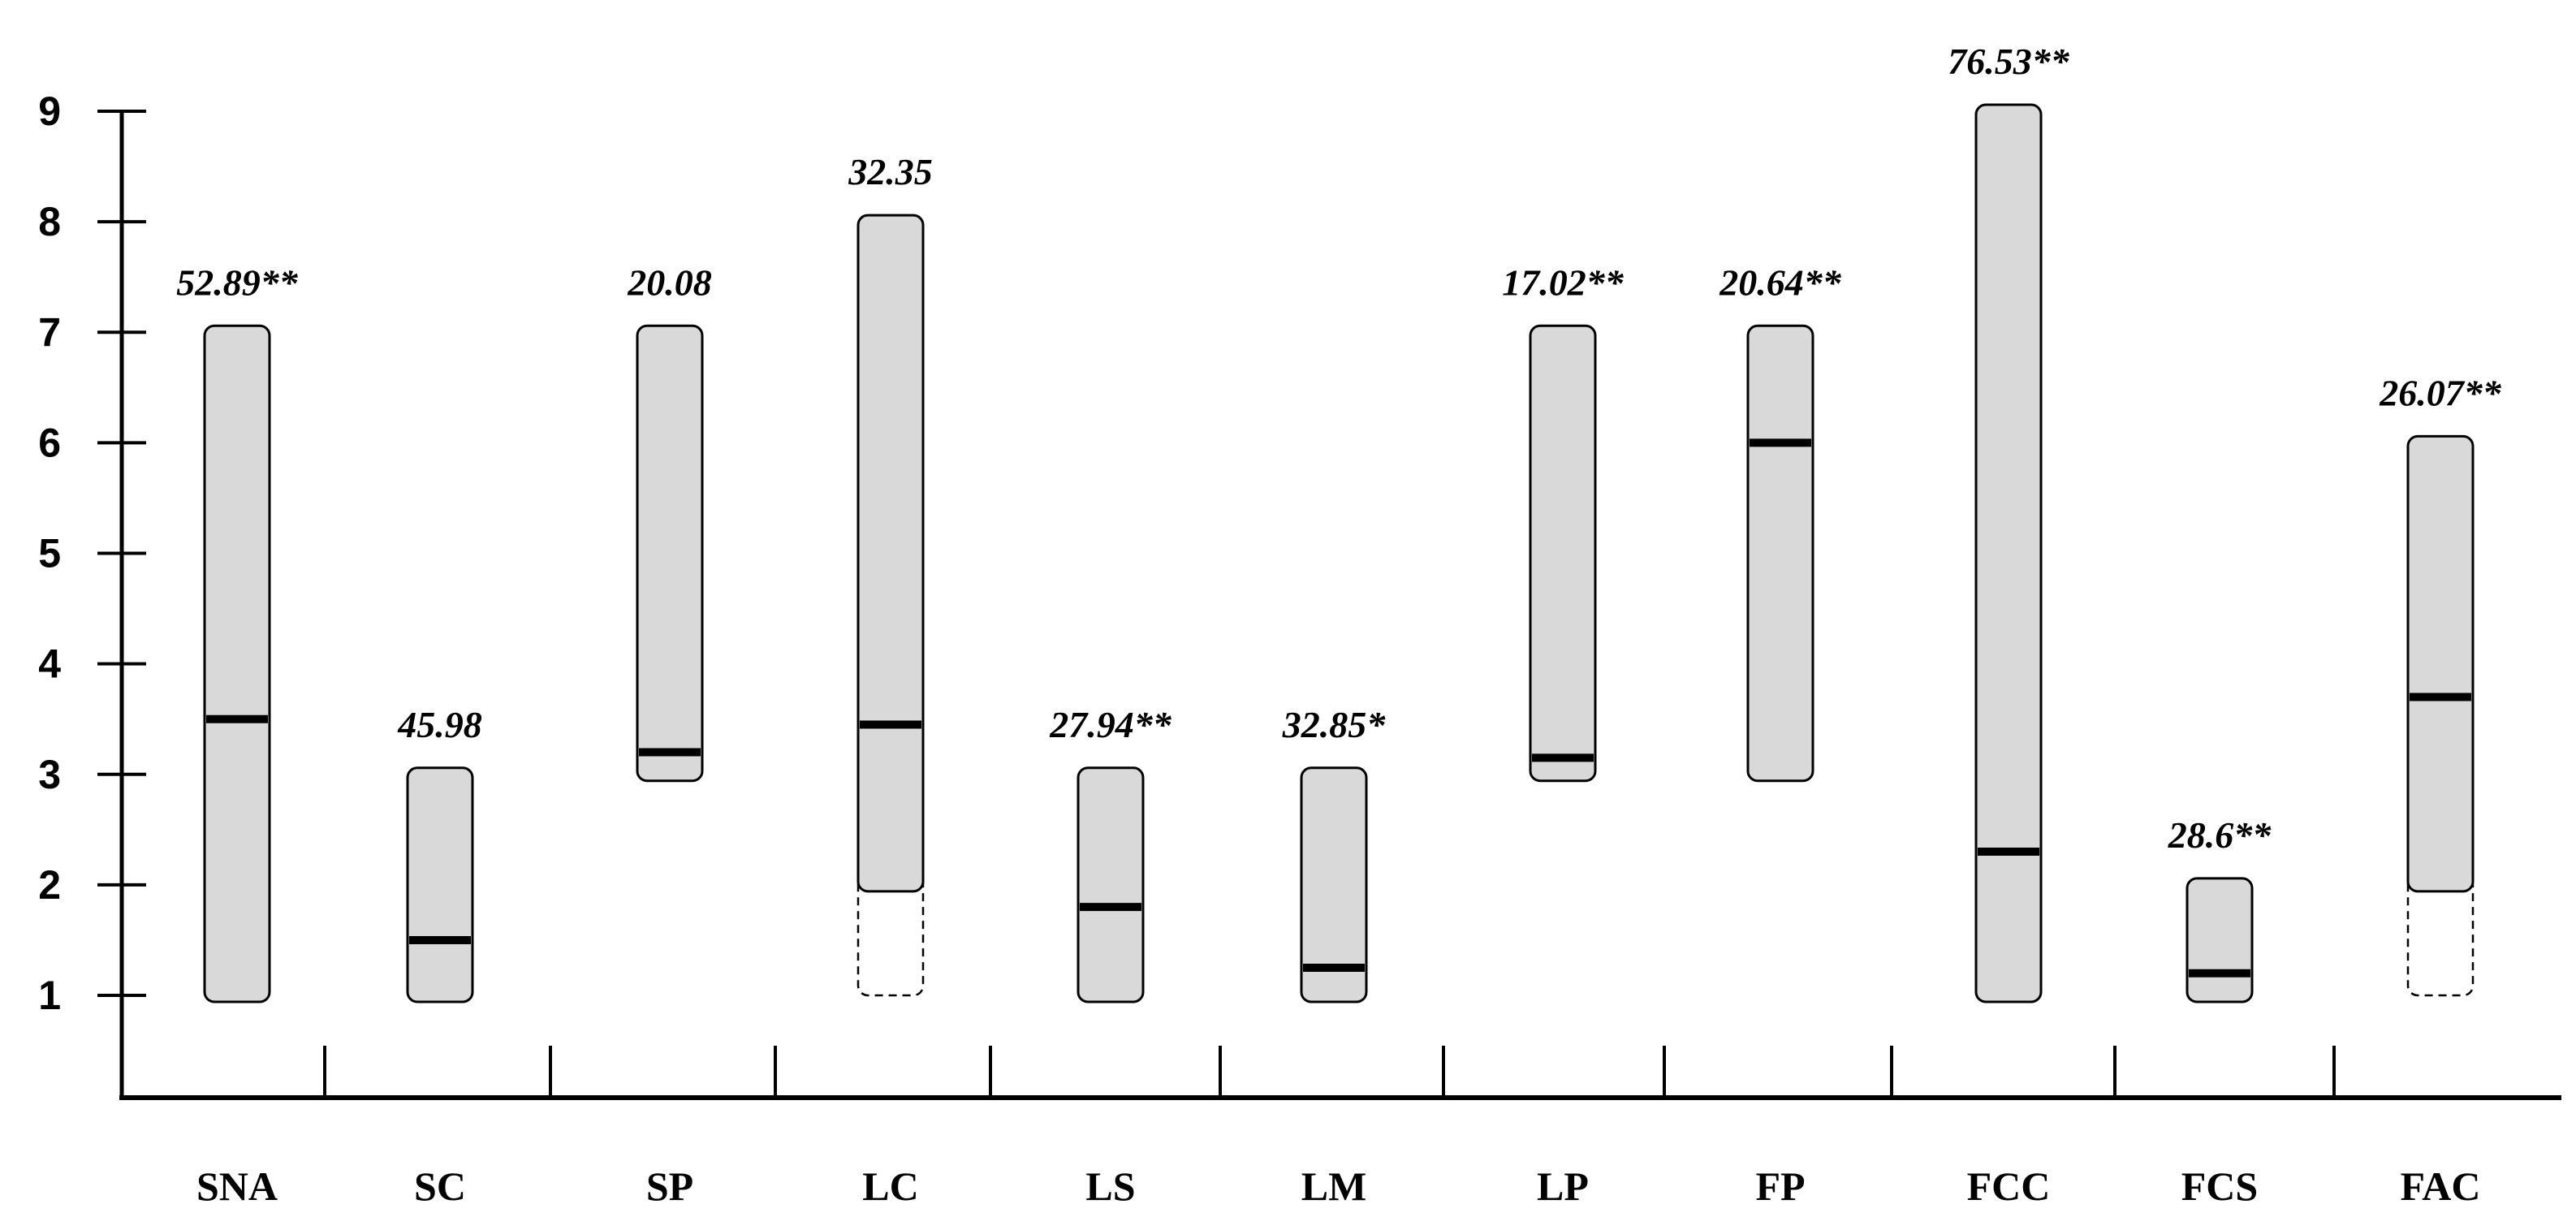 Image resolution: width=2576 pixels, height=1230 pixels. I want to click on cv-label-fcc: 76.53**, so click(2009, 62).